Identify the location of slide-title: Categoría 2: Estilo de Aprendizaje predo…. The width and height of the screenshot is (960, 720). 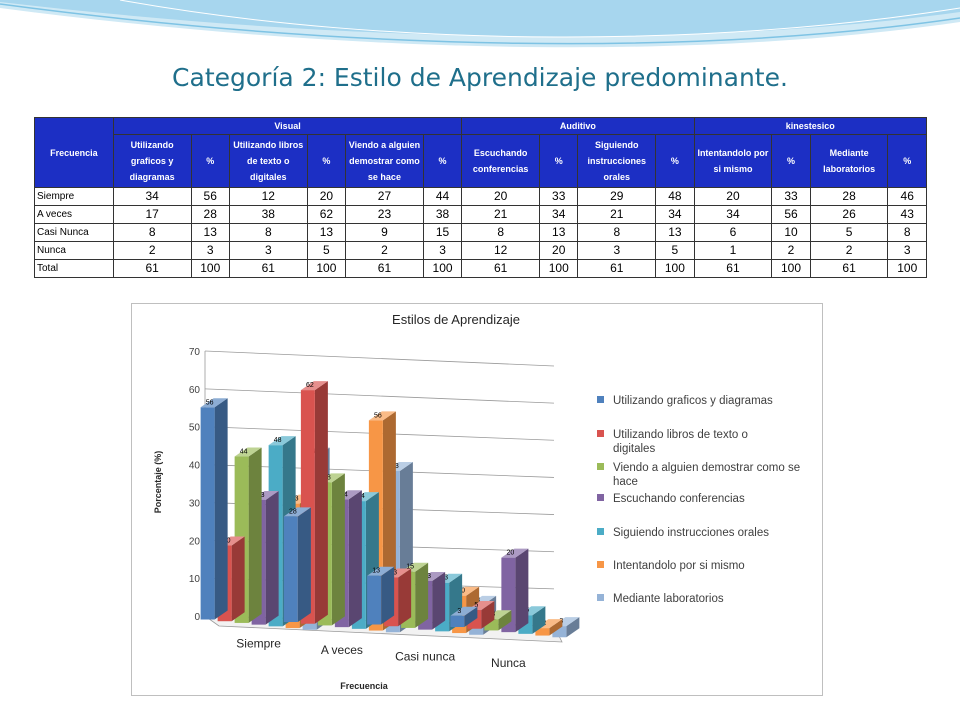
(480, 77).